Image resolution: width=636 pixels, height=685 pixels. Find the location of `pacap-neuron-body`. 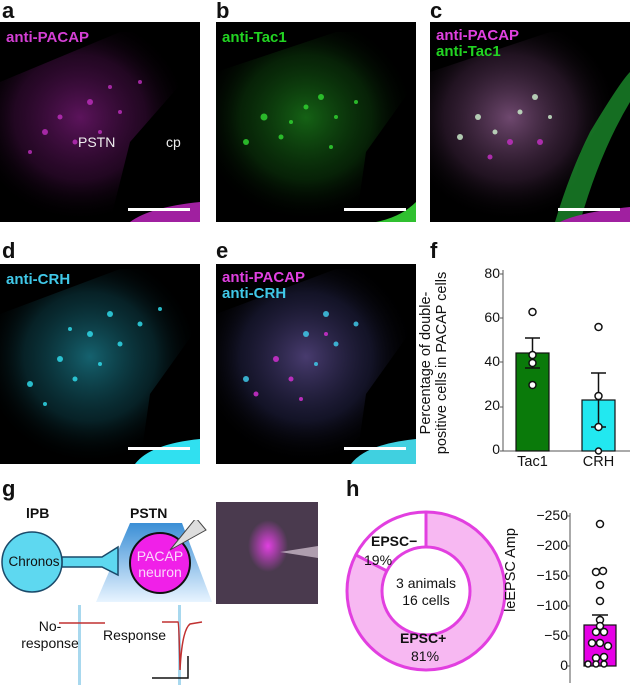

pacap-neuron-body is located at coordinates (160, 563).